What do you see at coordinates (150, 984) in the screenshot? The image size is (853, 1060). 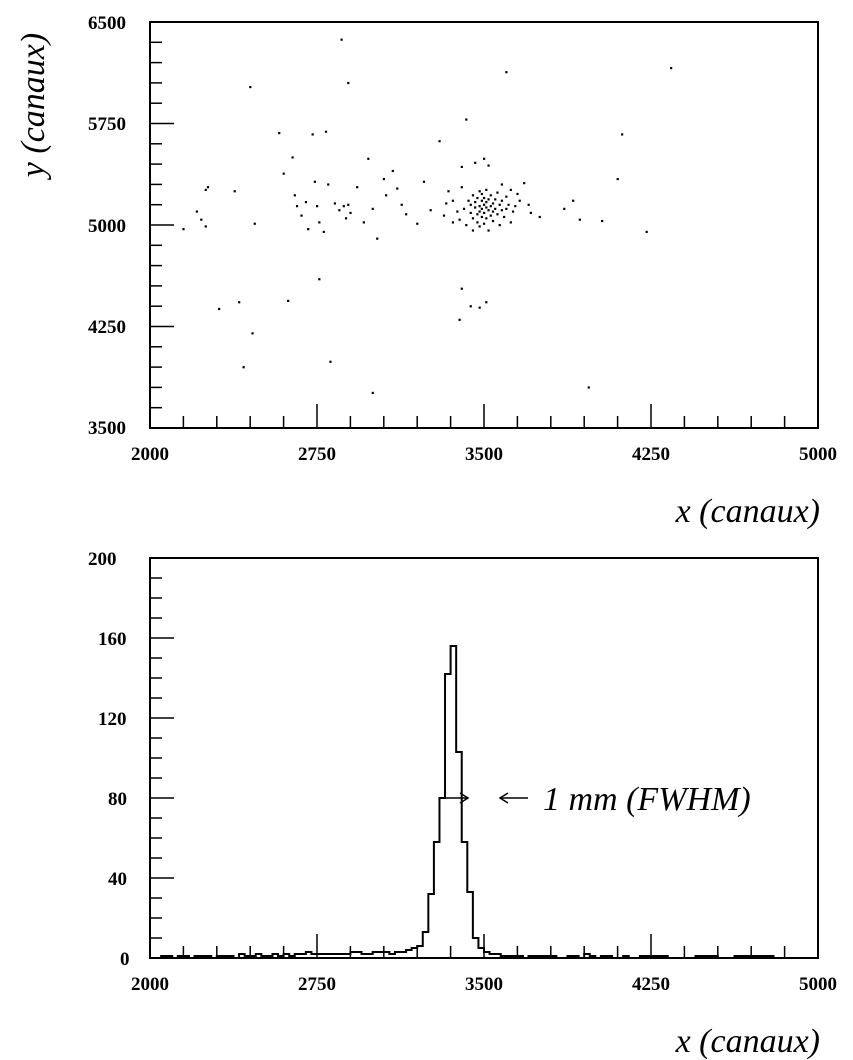 I see `hist-x-tick-label-2000: 2000` at bounding box center [150, 984].